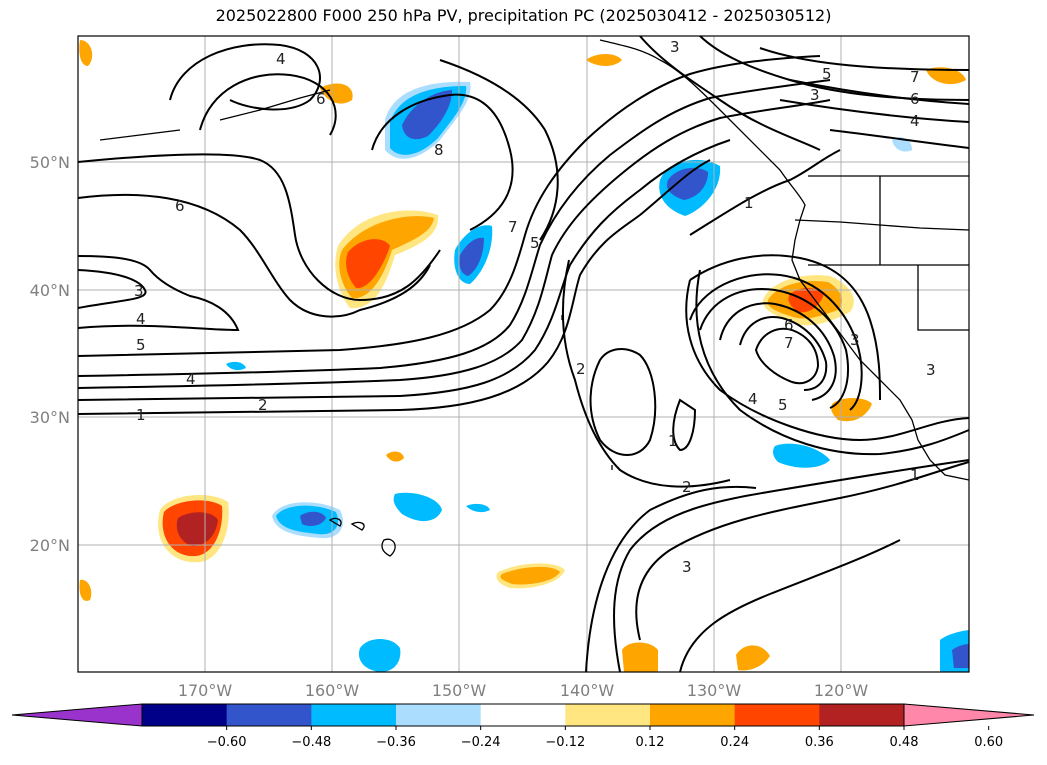 The image size is (1047, 765). I want to click on colorbar-tick-label: −0.36, so click(396, 742).